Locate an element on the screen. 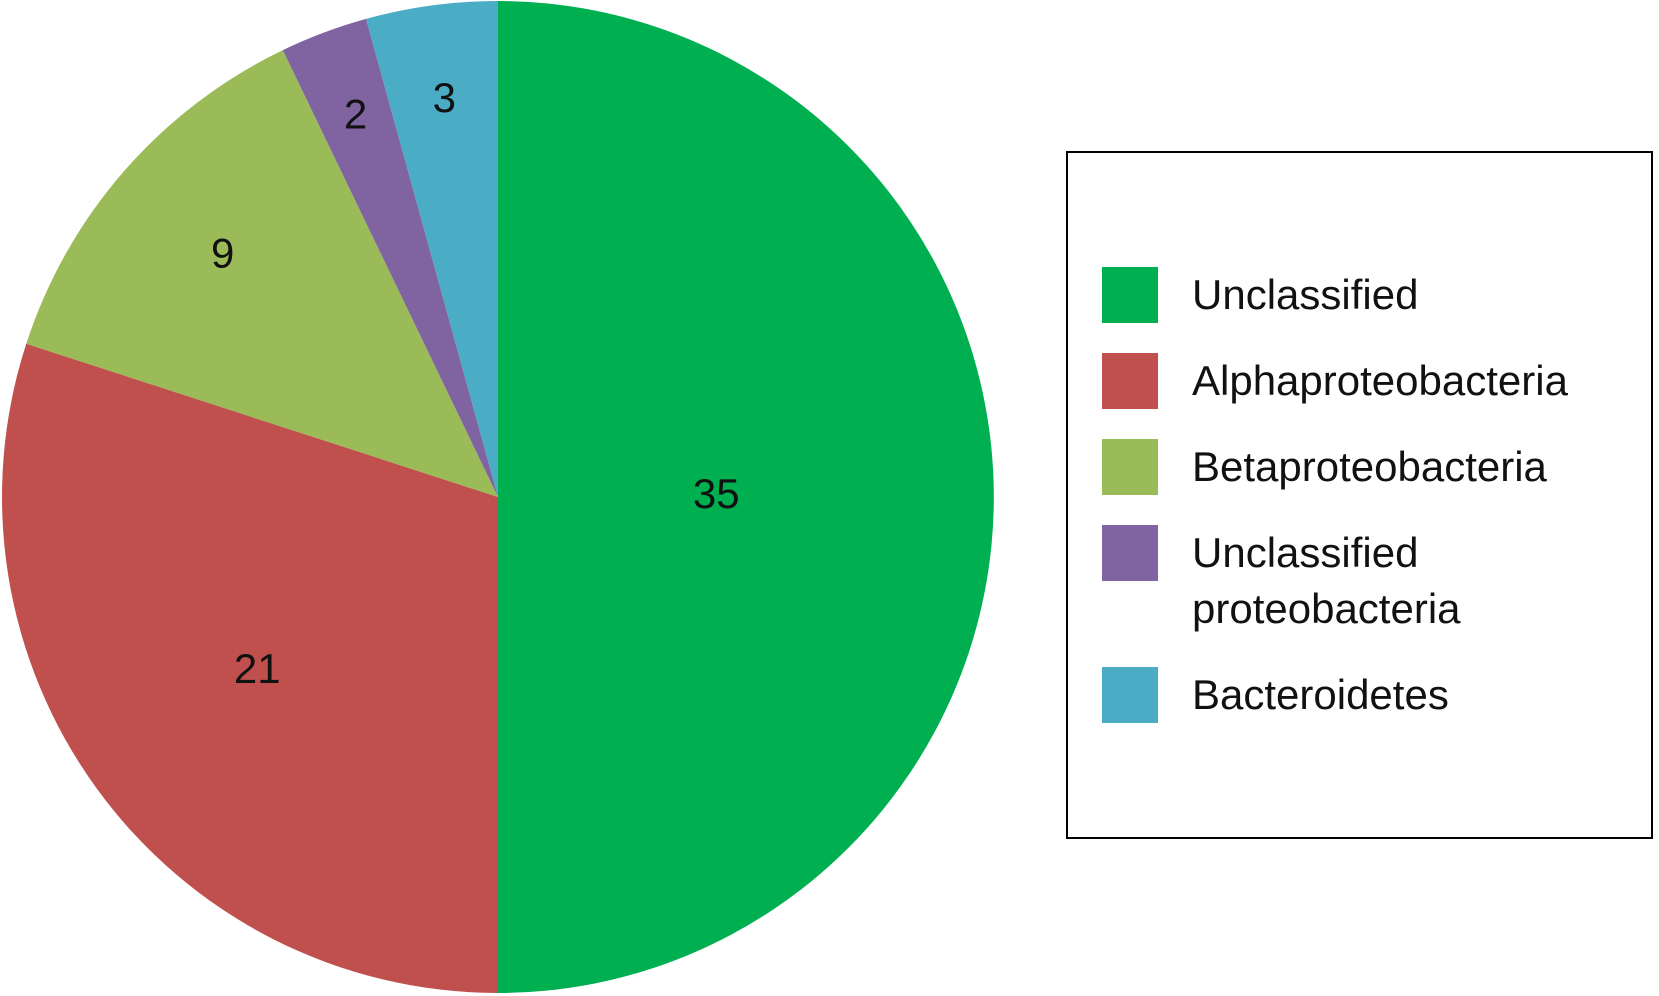  legend-label: Betaproteobacteria is located at coordinates (1369, 466).